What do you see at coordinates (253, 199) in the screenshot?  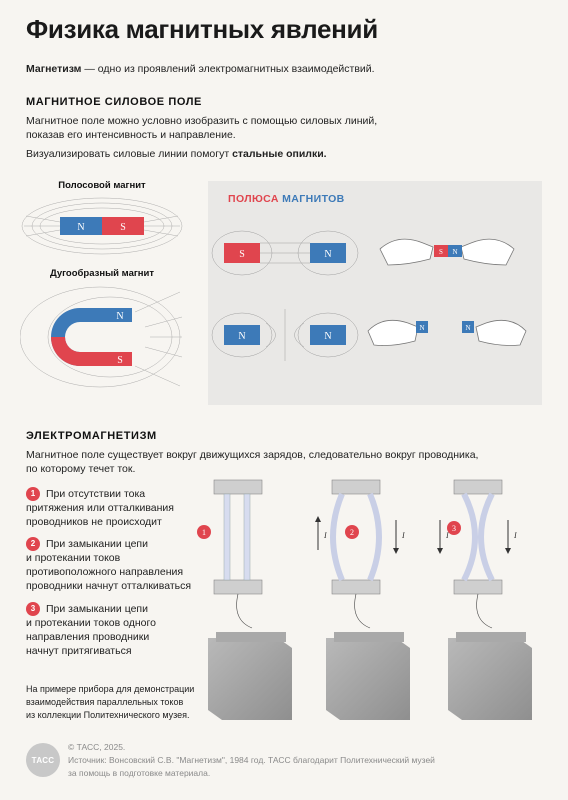 I see `poles-title-word1: ПОЛЮСА` at bounding box center [253, 199].